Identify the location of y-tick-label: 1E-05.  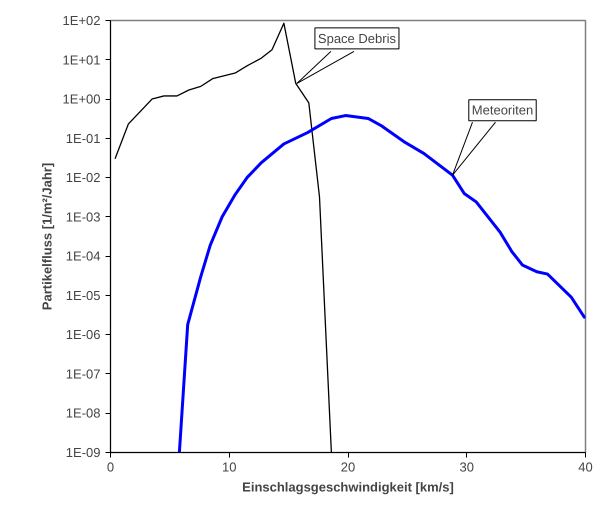
(83, 295).